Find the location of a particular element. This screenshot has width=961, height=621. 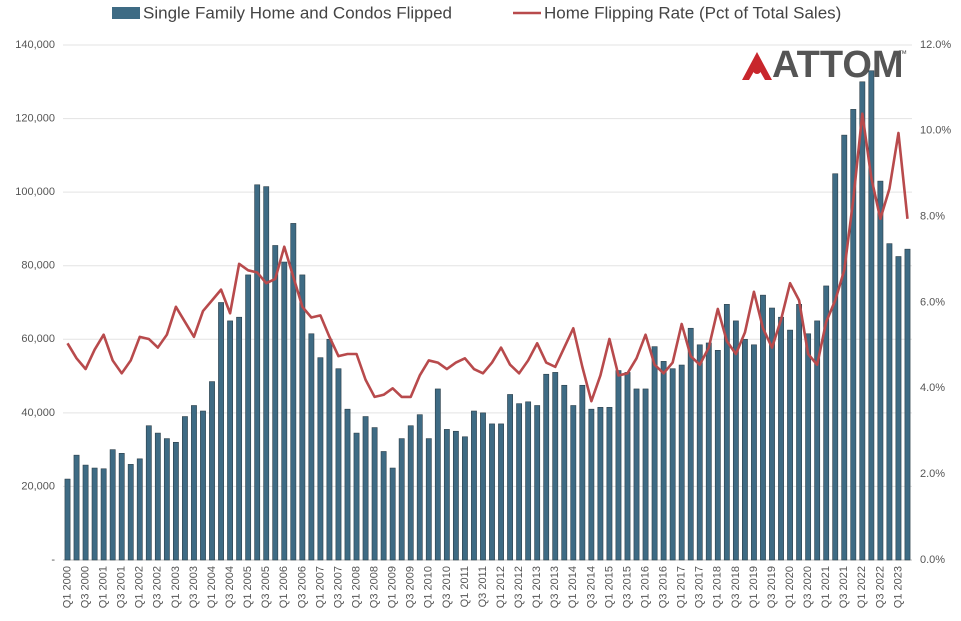

x-tick-label: Q3 2006 is located at coordinates (302, 587).